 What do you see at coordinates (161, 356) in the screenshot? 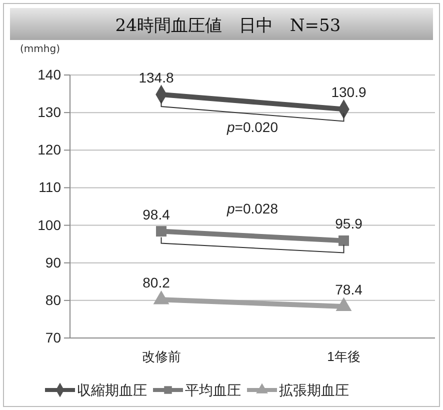
I see `x-tick-label: 改修前` at bounding box center [161, 356].